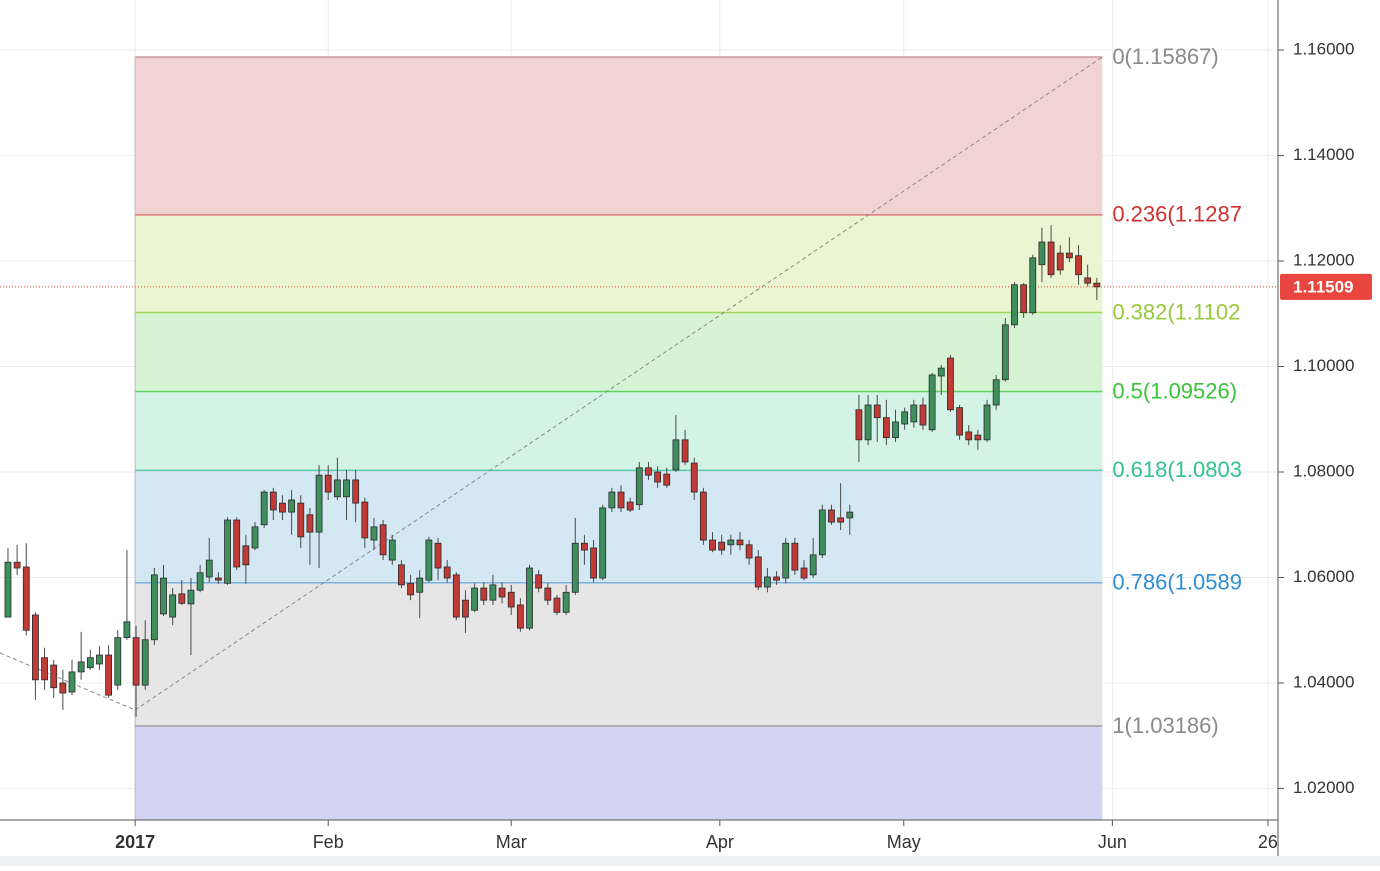 This screenshot has height=871, width=1380. What do you see at coordinates (1268, 842) in the screenshot?
I see `x-tick-label: 26` at bounding box center [1268, 842].